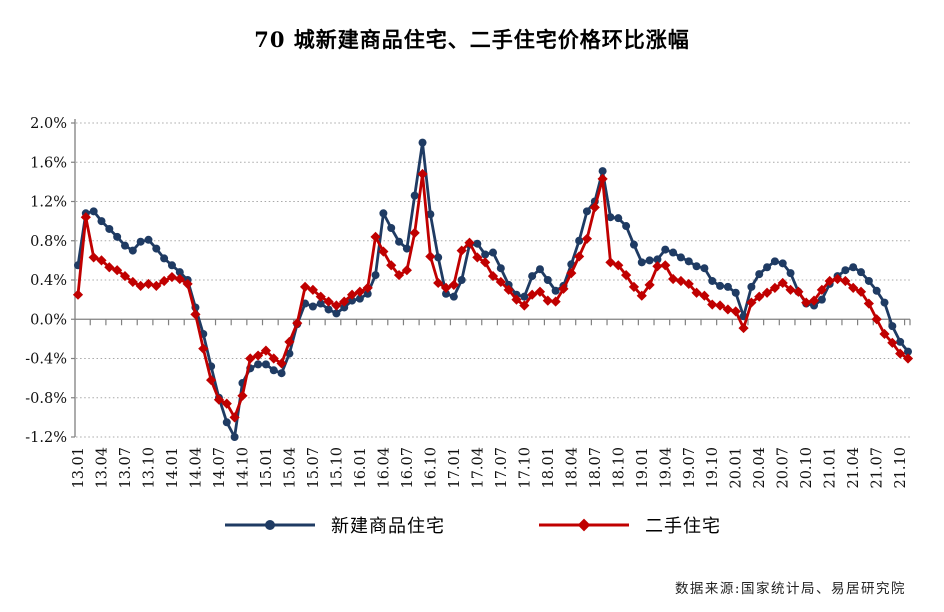 This screenshot has width=944, height=612. What do you see at coordinates (48, 124) in the screenshot?
I see `y-axis-label: 2.0%` at bounding box center [48, 124].